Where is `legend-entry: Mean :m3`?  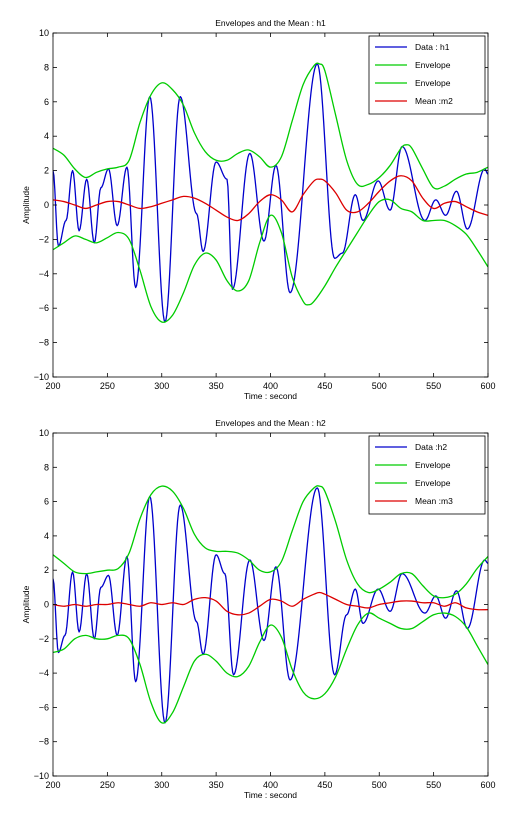 legend-entry: Mean :m3 is located at coordinates (434, 501).